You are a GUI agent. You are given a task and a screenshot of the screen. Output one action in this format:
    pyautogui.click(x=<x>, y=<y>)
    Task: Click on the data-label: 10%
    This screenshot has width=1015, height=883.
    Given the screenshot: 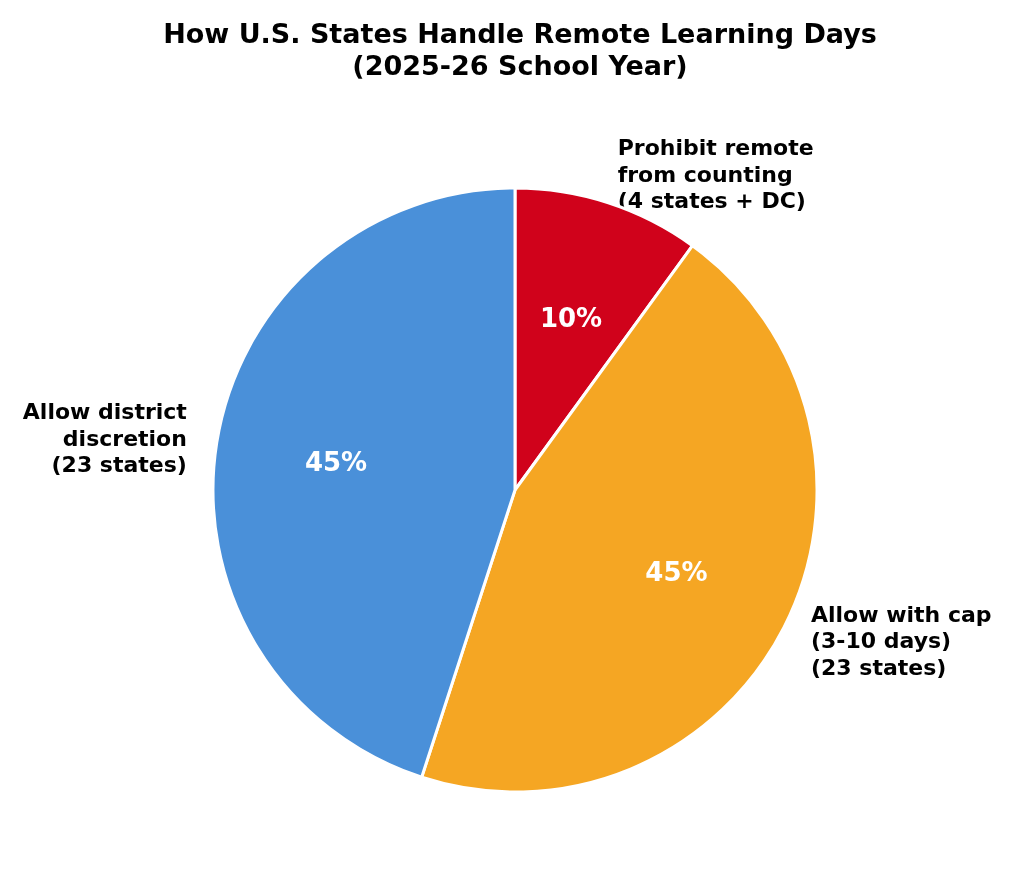 What is the action you would take?
    pyautogui.click(x=571, y=317)
    